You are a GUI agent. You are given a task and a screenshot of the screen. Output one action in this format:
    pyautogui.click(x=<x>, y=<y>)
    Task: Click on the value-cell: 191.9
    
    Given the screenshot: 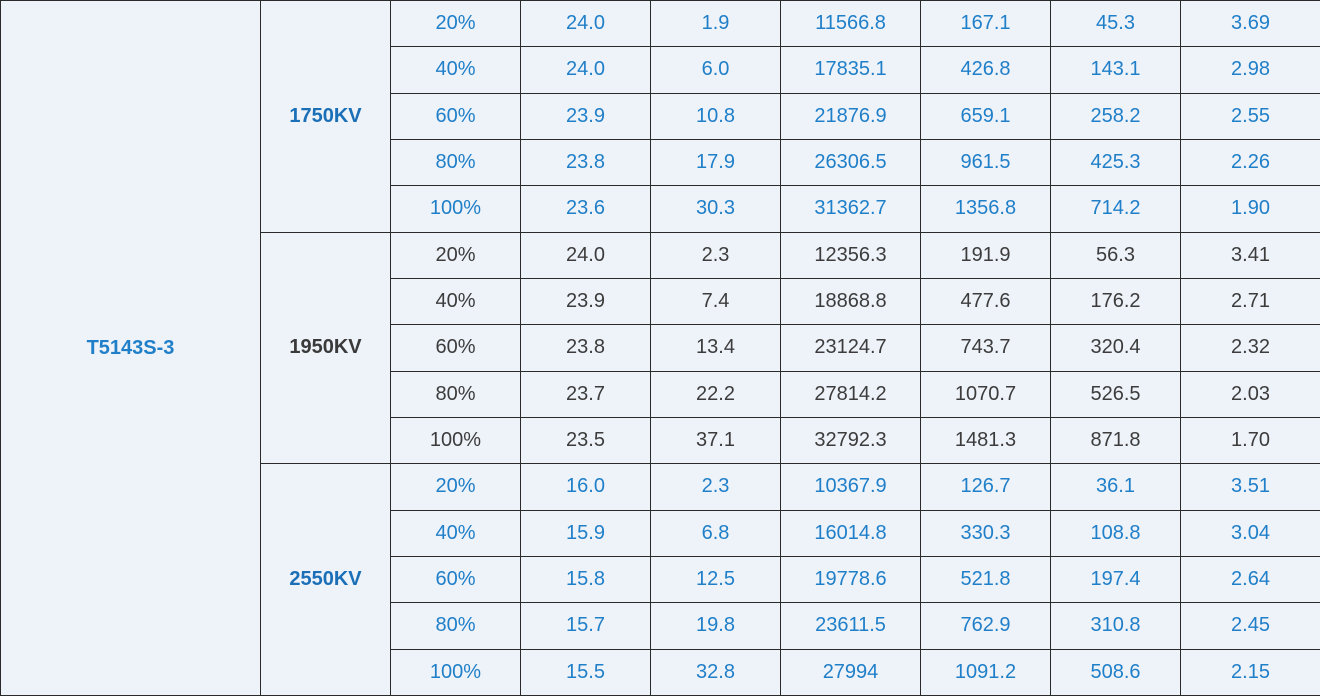 What is the action you would take?
    pyautogui.click(x=985, y=255)
    